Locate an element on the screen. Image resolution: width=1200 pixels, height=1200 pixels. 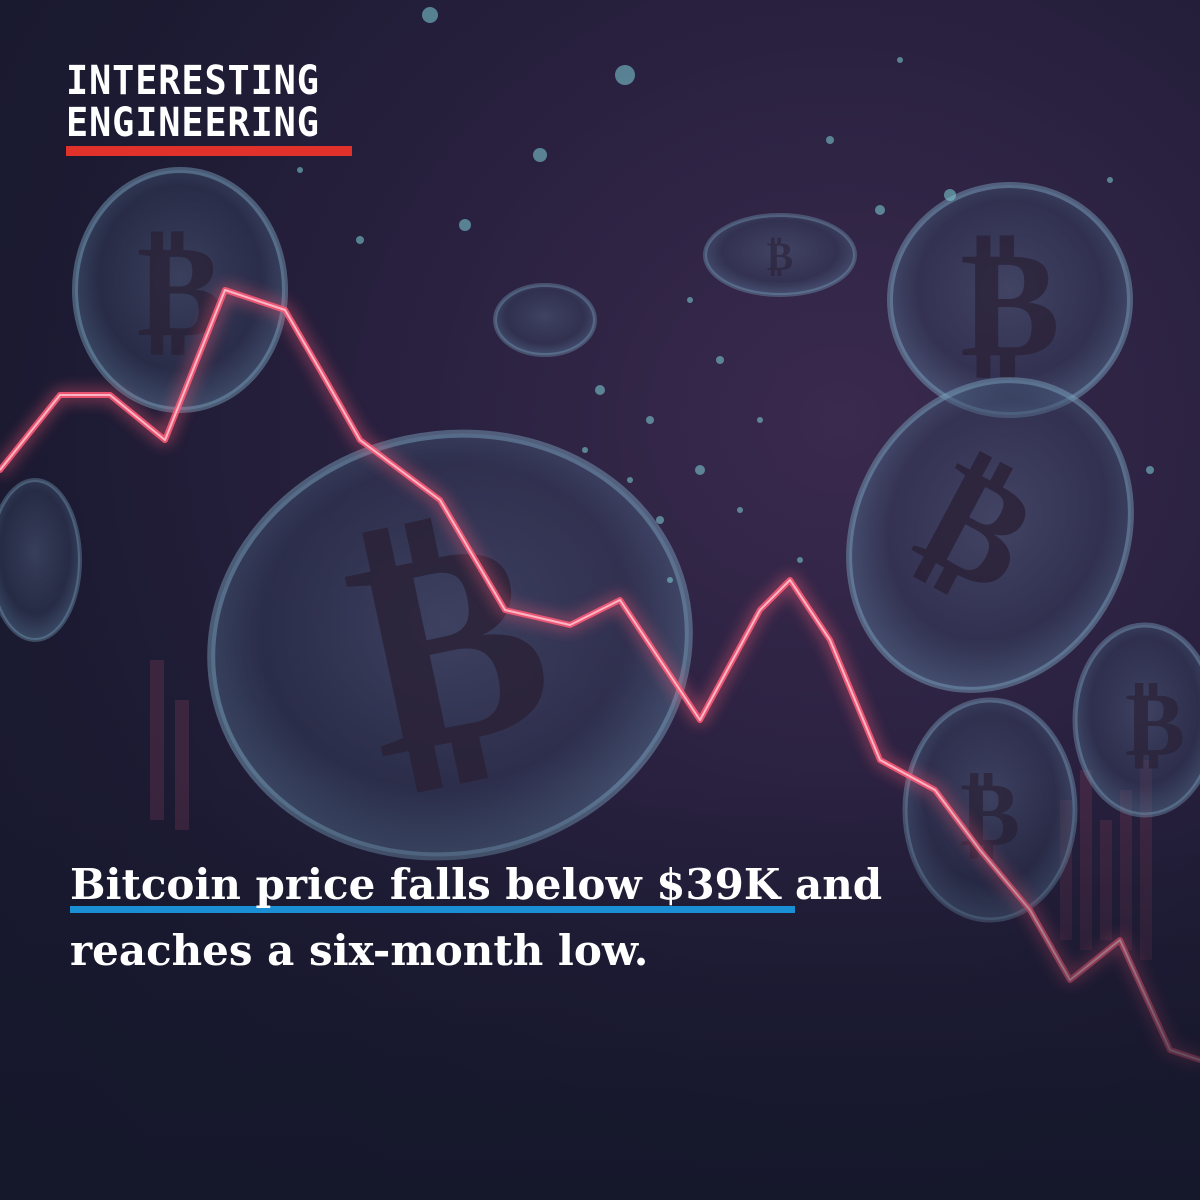
brand-logo: INTERESTING ENGINEERING is located at coordinates (209, 107).